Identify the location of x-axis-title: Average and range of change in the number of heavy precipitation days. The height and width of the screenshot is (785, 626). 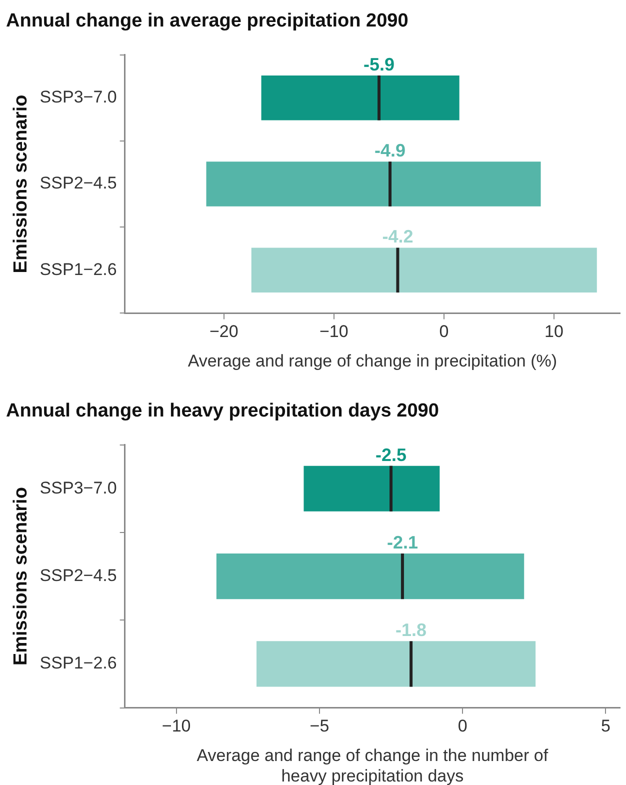
(372, 765).